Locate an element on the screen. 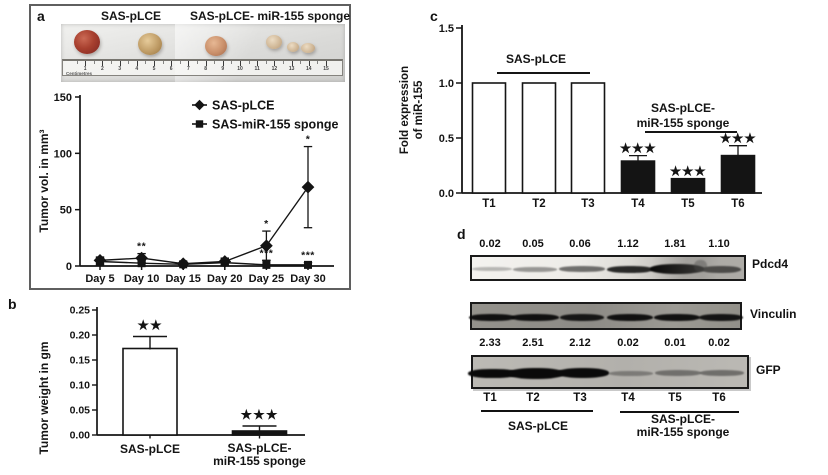 The image size is (828, 475). category-label: T4 is located at coordinates (638, 204).